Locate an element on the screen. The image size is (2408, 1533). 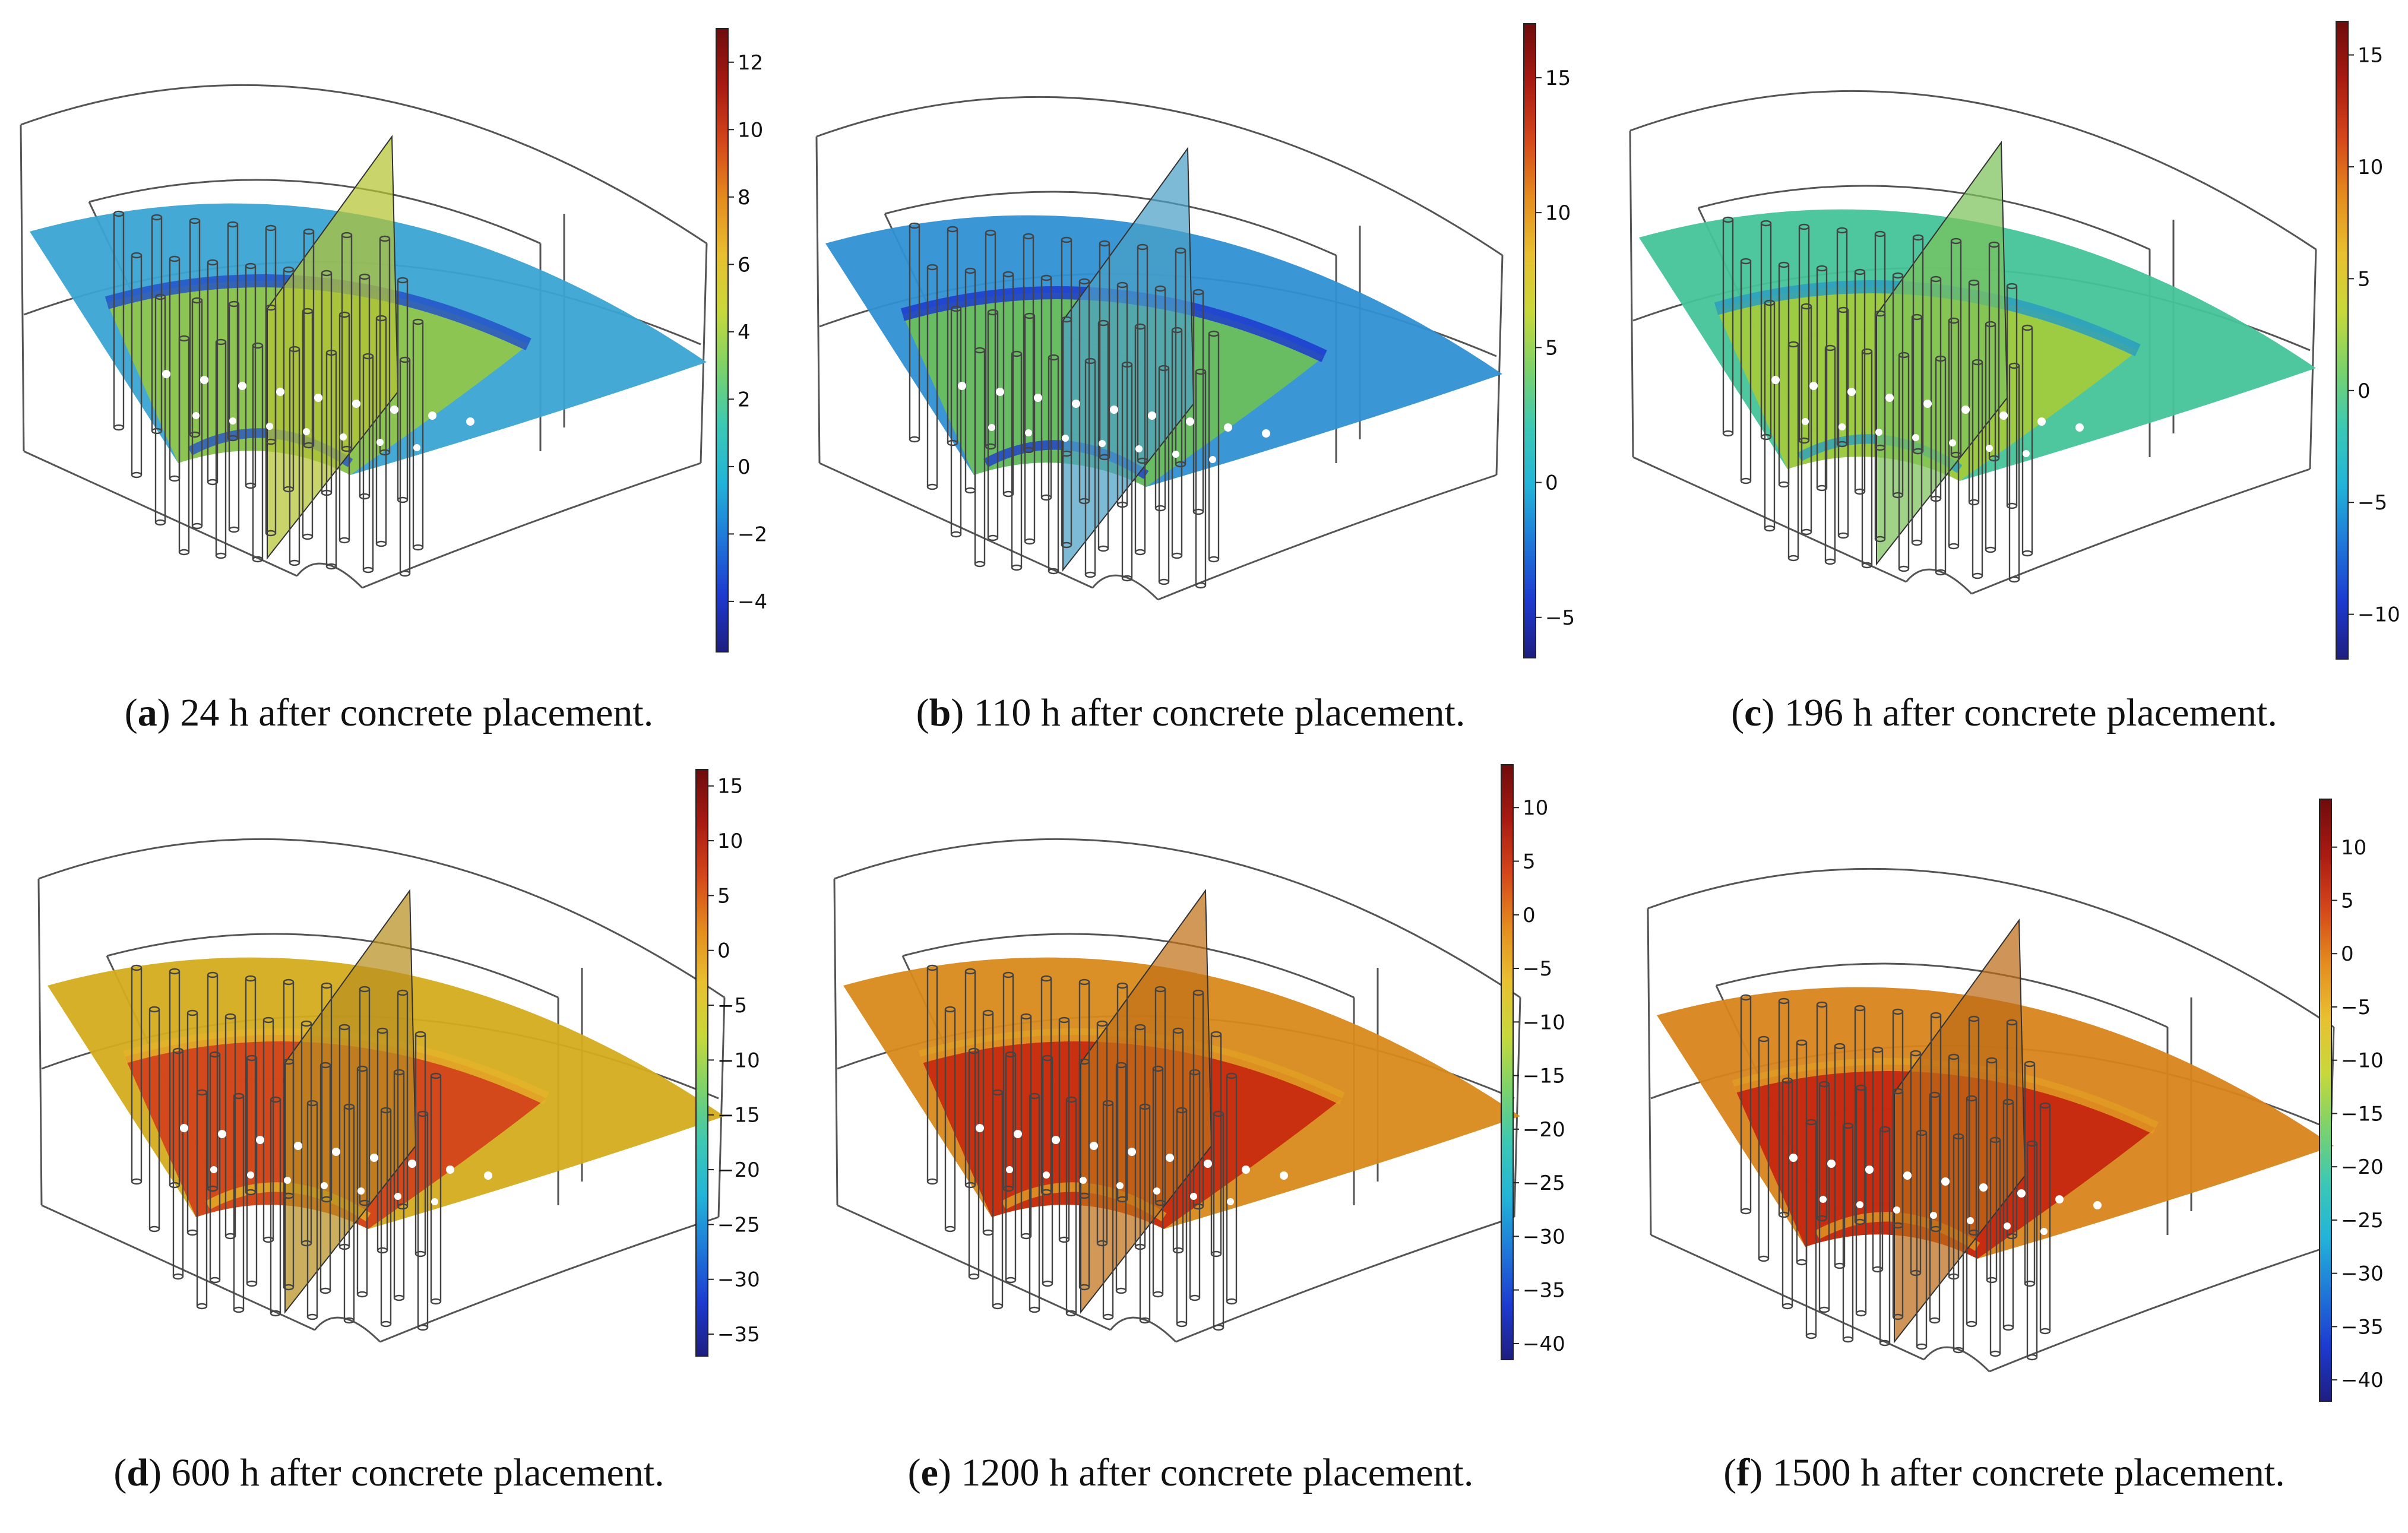
panel-caption: (d) 600 h after concrete placement. is located at coordinates (388, 1472).